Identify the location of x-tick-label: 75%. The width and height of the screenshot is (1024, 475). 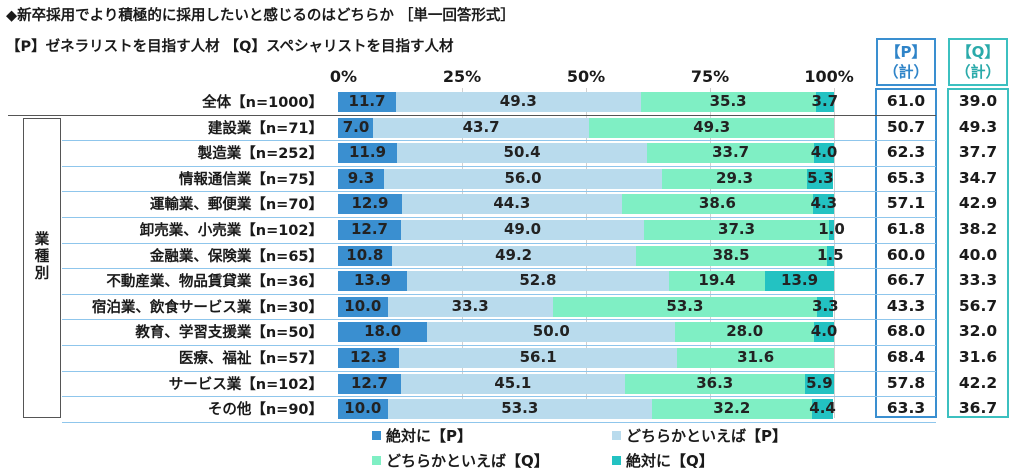
(710, 76).